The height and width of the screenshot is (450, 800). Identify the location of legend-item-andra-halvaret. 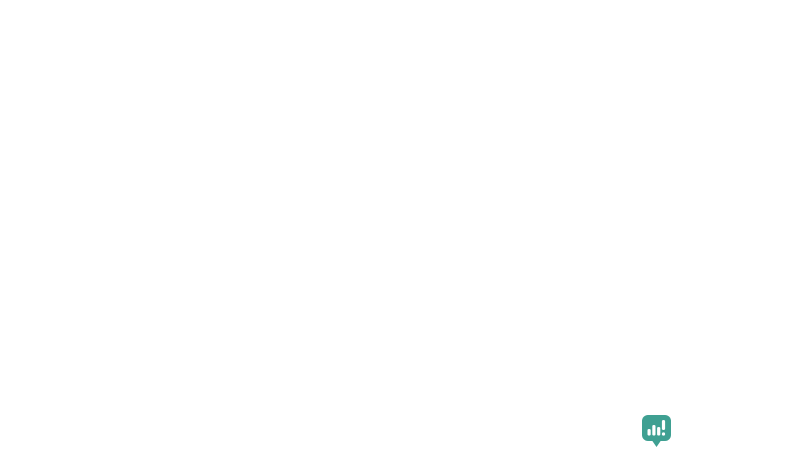
(605, 102).